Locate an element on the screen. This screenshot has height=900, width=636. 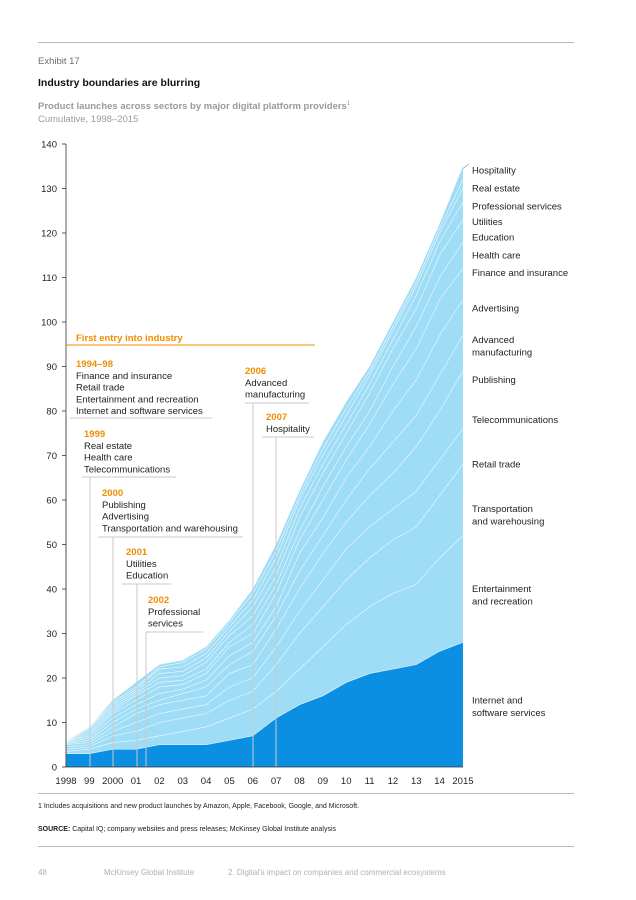
y-tick-label: 80 is located at coordinates (51, 412).